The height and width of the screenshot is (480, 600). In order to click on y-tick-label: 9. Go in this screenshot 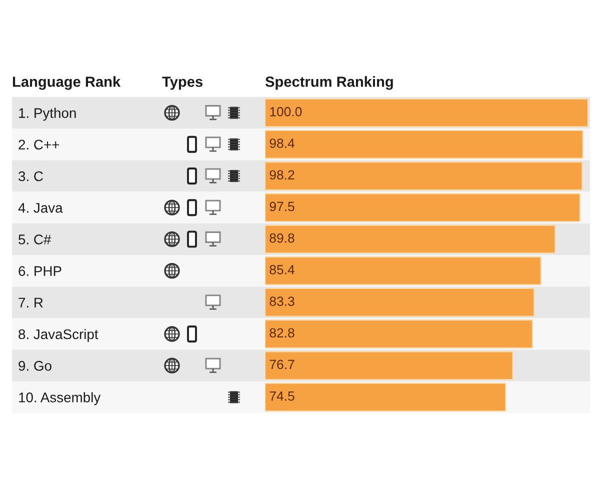, I will do `click(35, 365)`.